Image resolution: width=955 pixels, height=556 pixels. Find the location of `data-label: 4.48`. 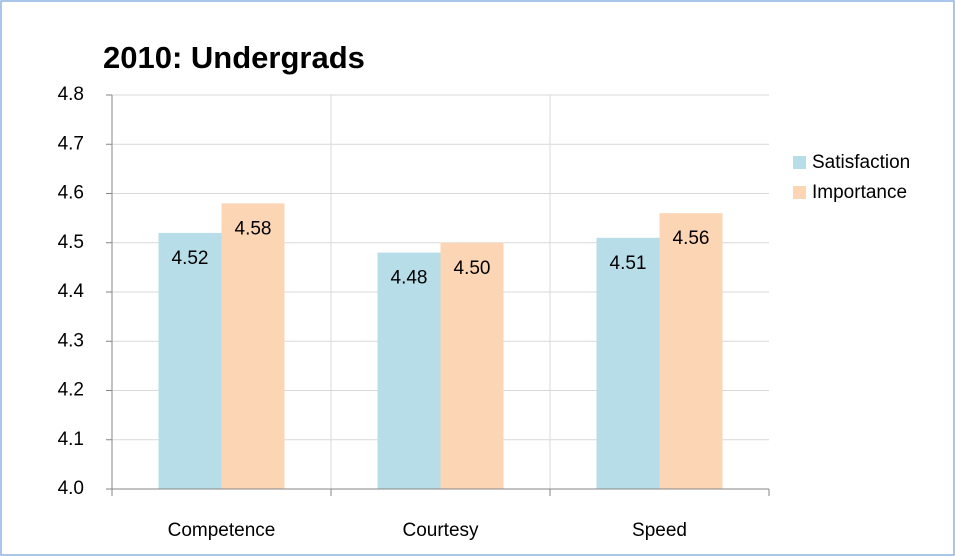

data-label: 4.48 is located at coordinates (409, 278).